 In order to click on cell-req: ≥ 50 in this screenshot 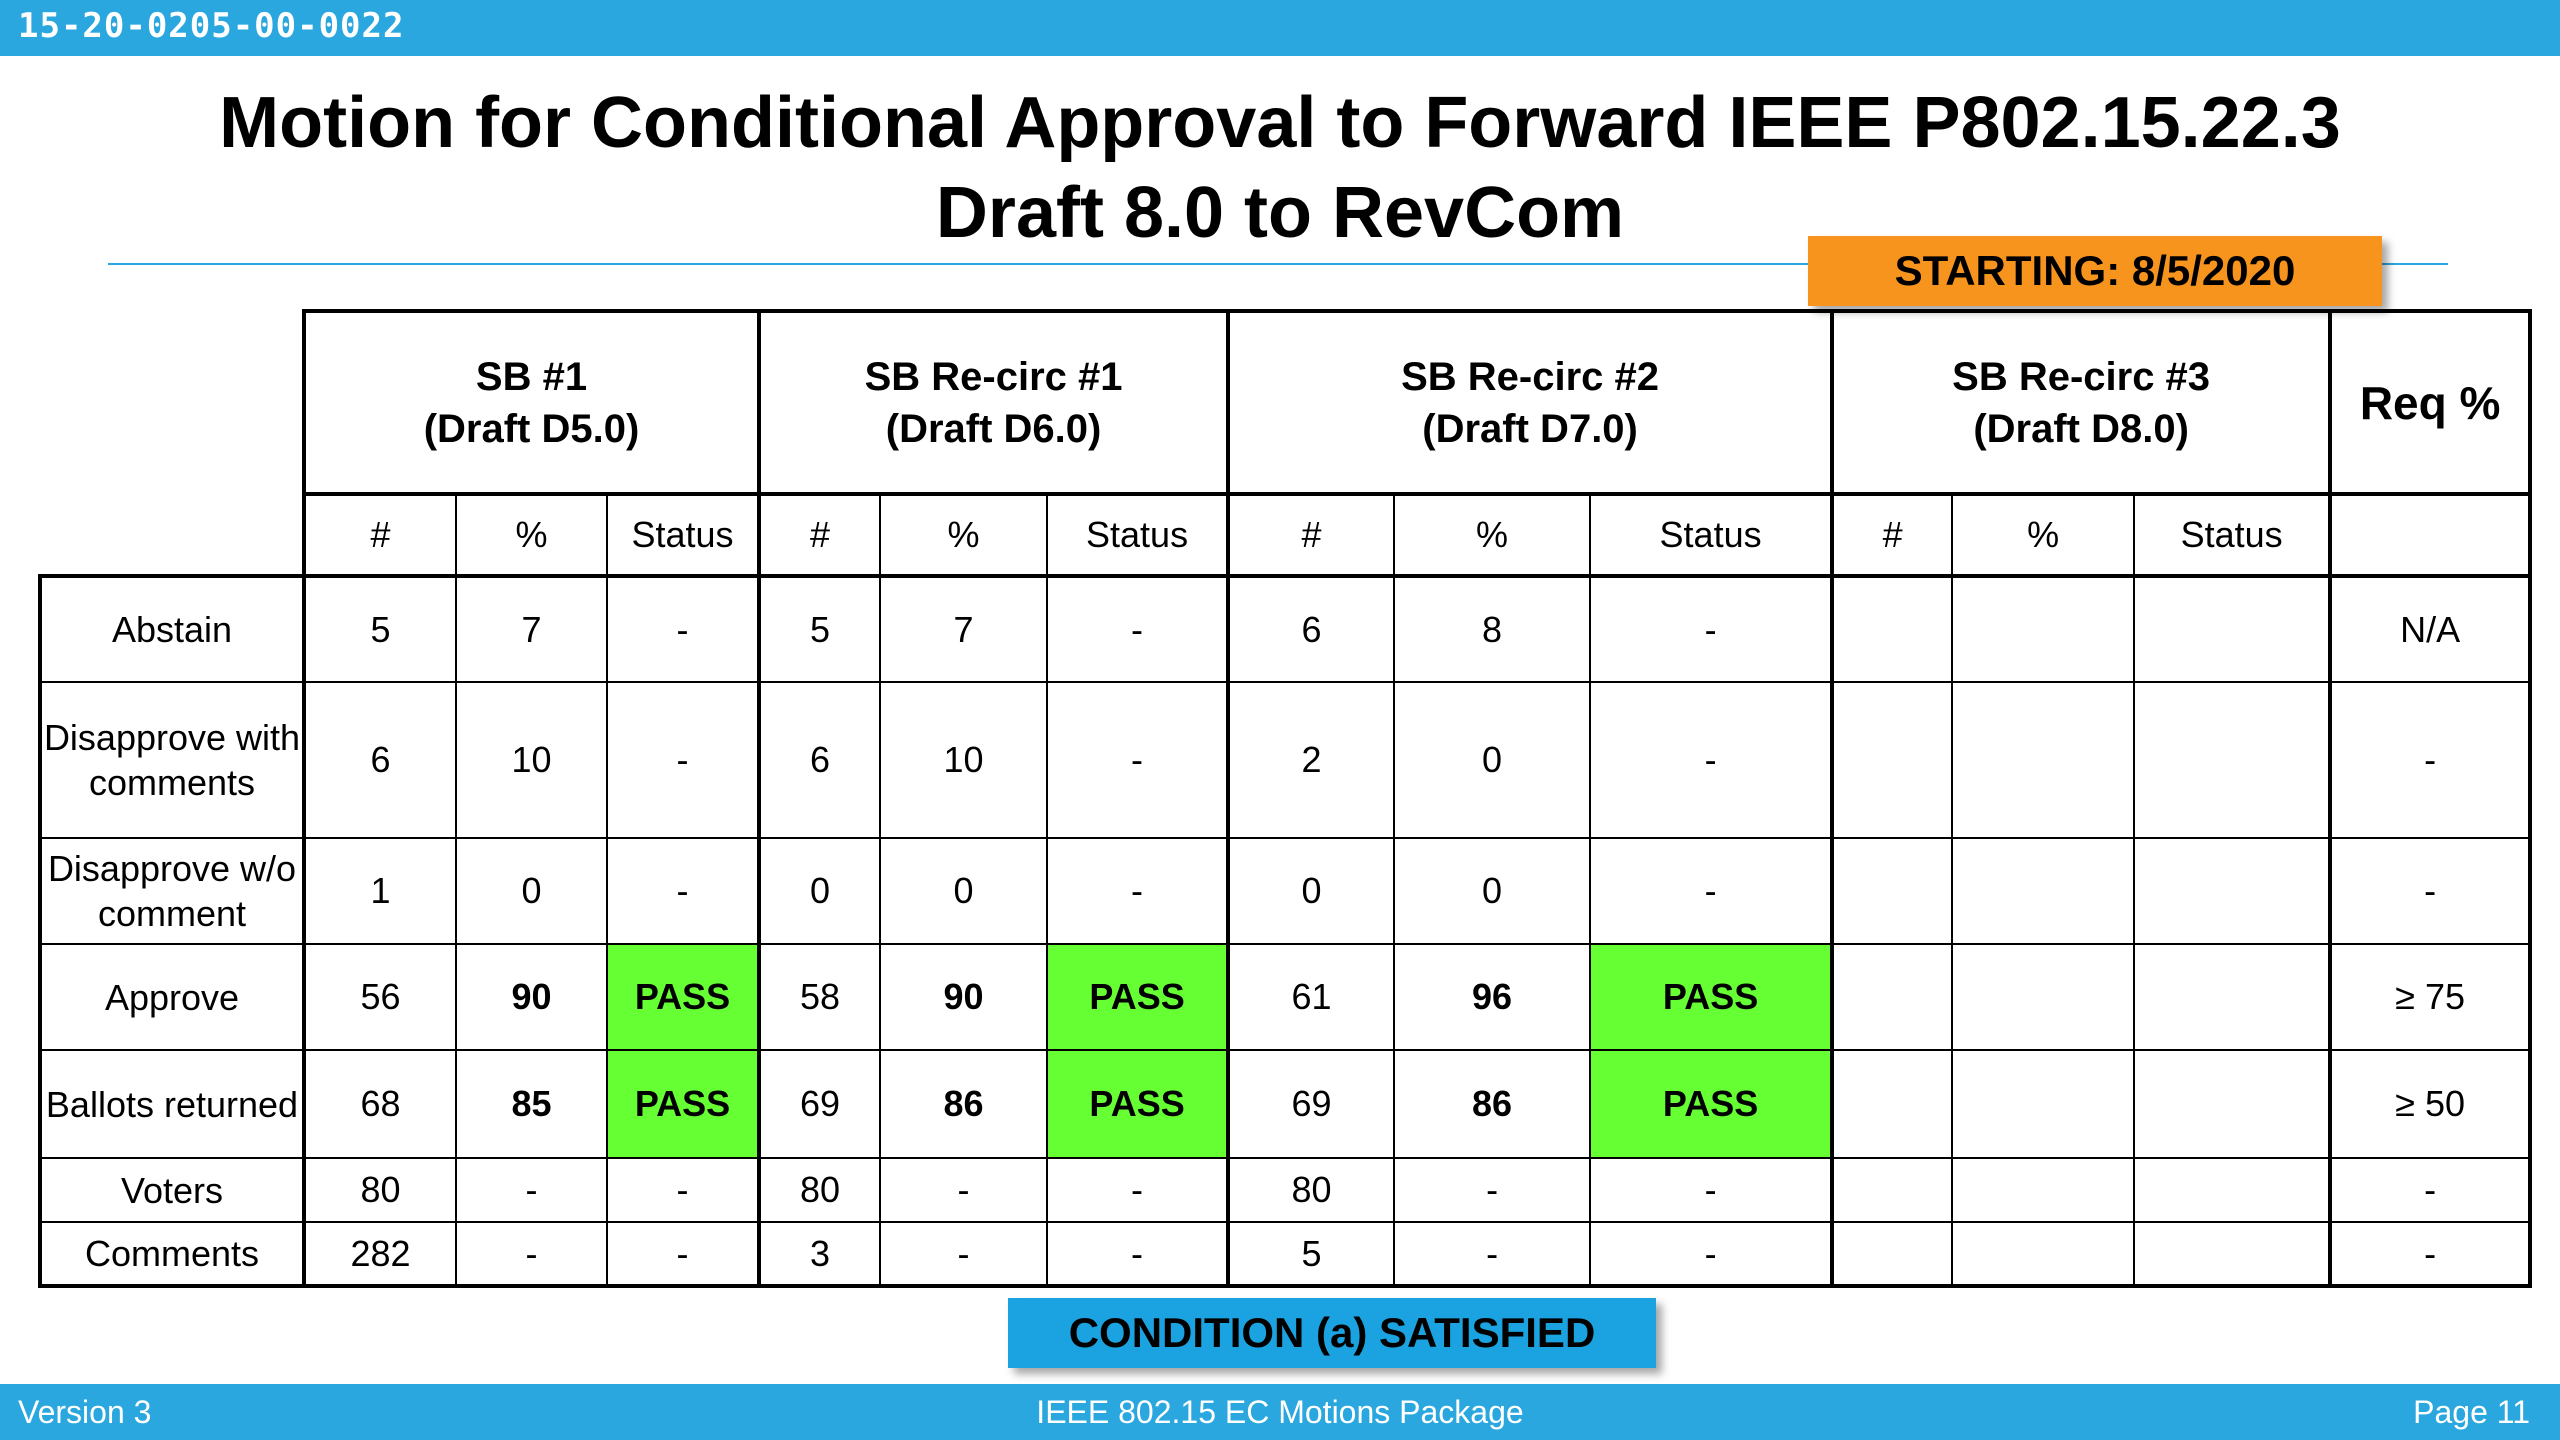, I will do `click(2430, 1104)`.